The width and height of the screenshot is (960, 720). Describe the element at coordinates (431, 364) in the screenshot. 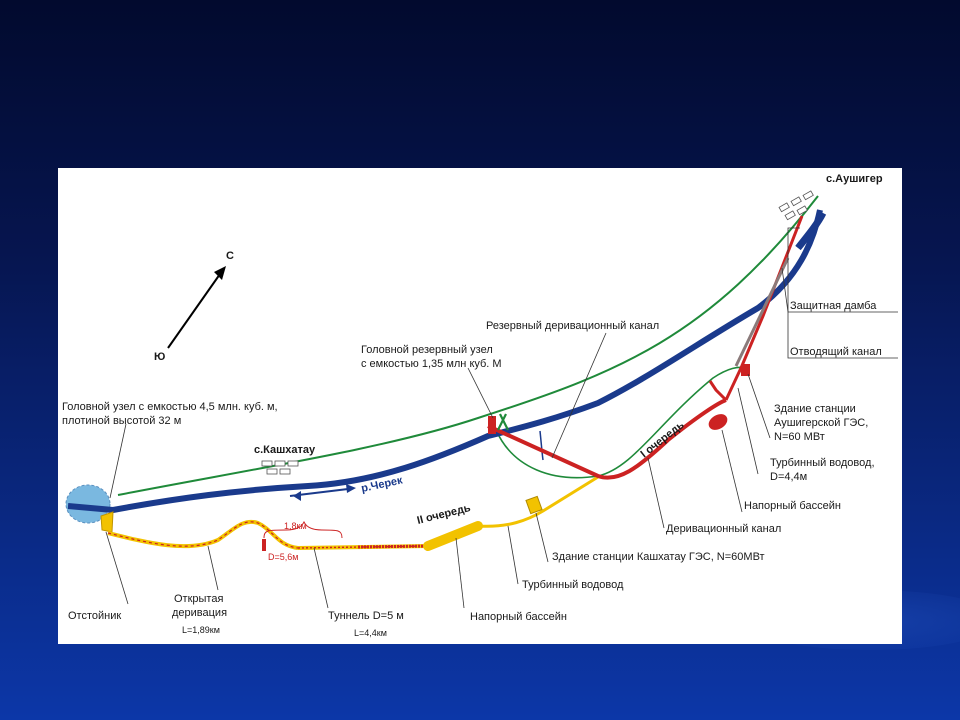

I see `label-reserve-node-2: с емкостью 1,35 млн куб. М` at that location.